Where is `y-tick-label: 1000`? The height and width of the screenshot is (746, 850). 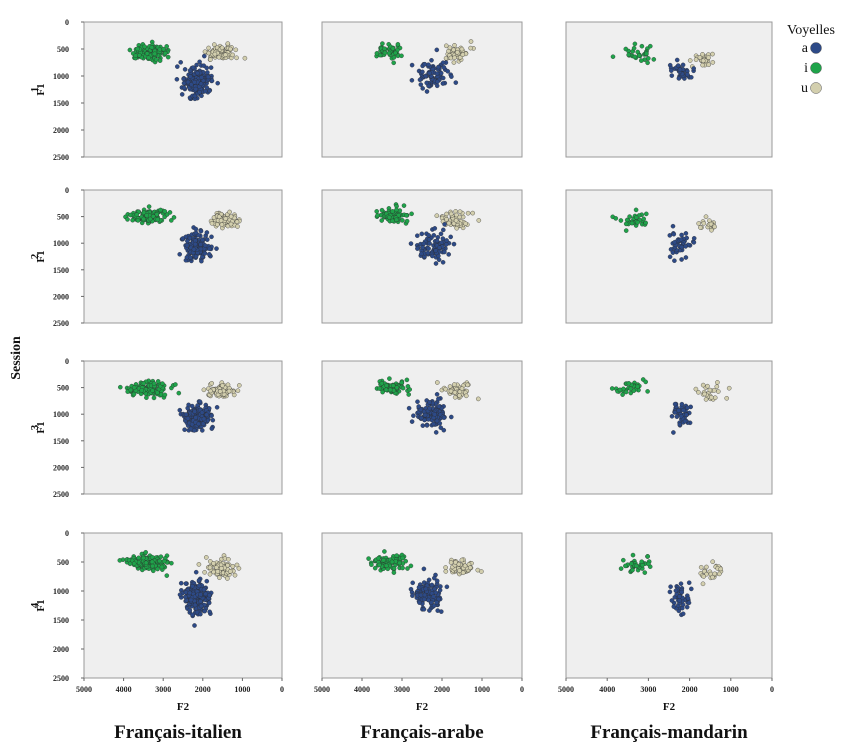
y-tick-label: 1000 is located at coordinates (61, 76).